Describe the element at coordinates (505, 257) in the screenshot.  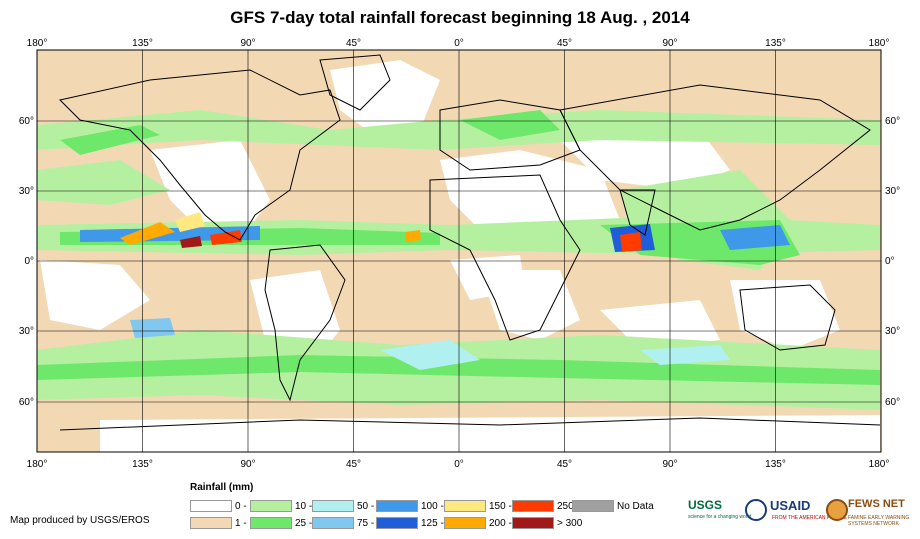
I see `africa-outline` at that location.